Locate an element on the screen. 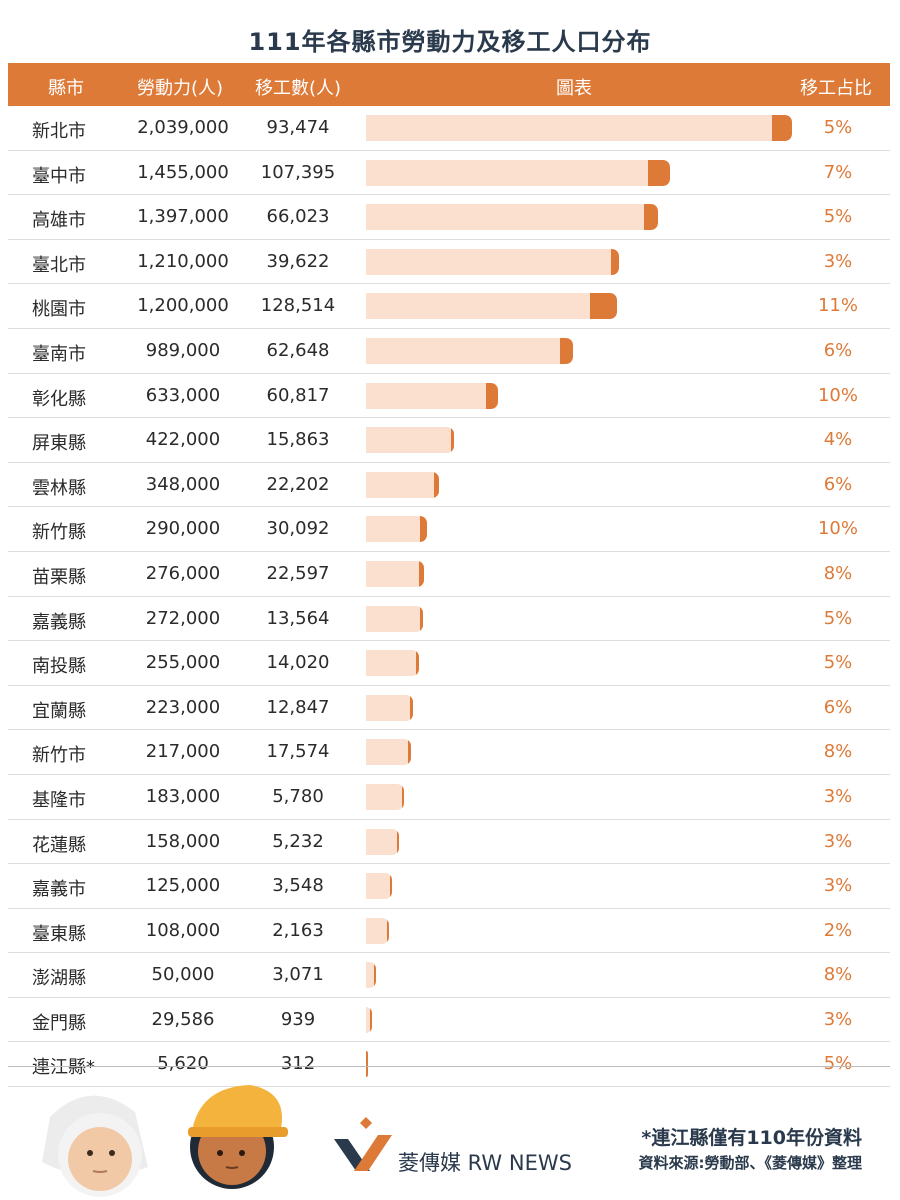 Image resolution: width=900 pixels, height=1200 pixels. labor-value: 50,000 is located at coordinates (183, 975).